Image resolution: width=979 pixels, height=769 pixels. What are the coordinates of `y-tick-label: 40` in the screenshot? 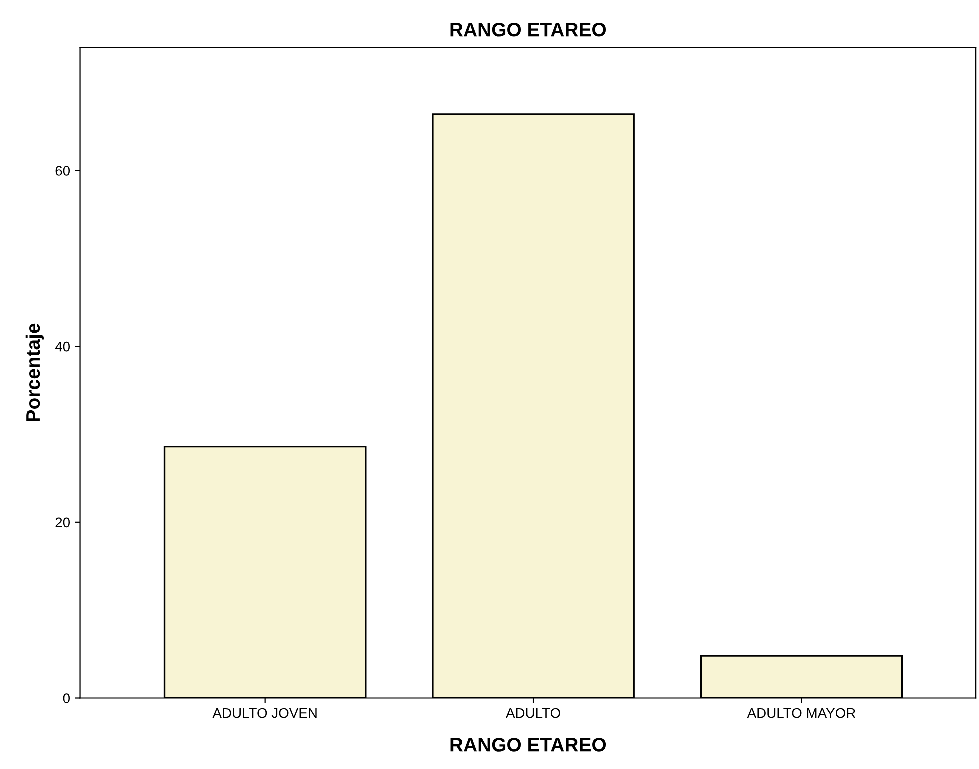 It's located at (62, 347).